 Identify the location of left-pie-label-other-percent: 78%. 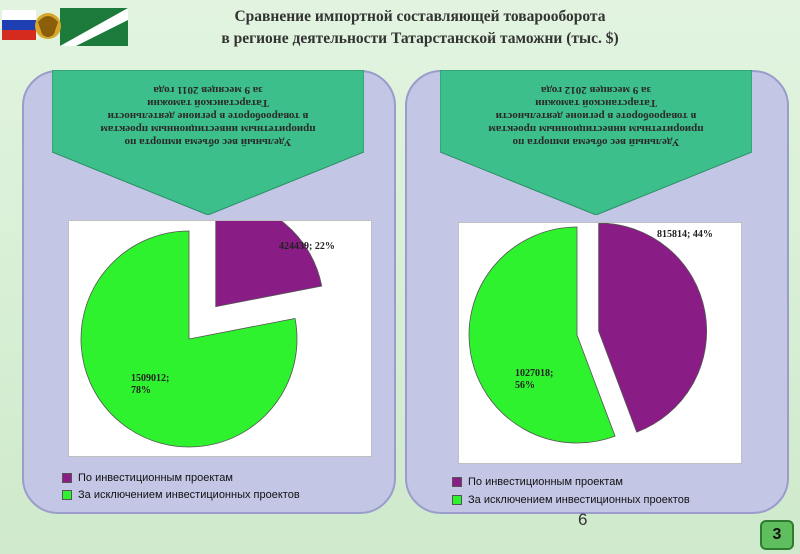
(141, 390).